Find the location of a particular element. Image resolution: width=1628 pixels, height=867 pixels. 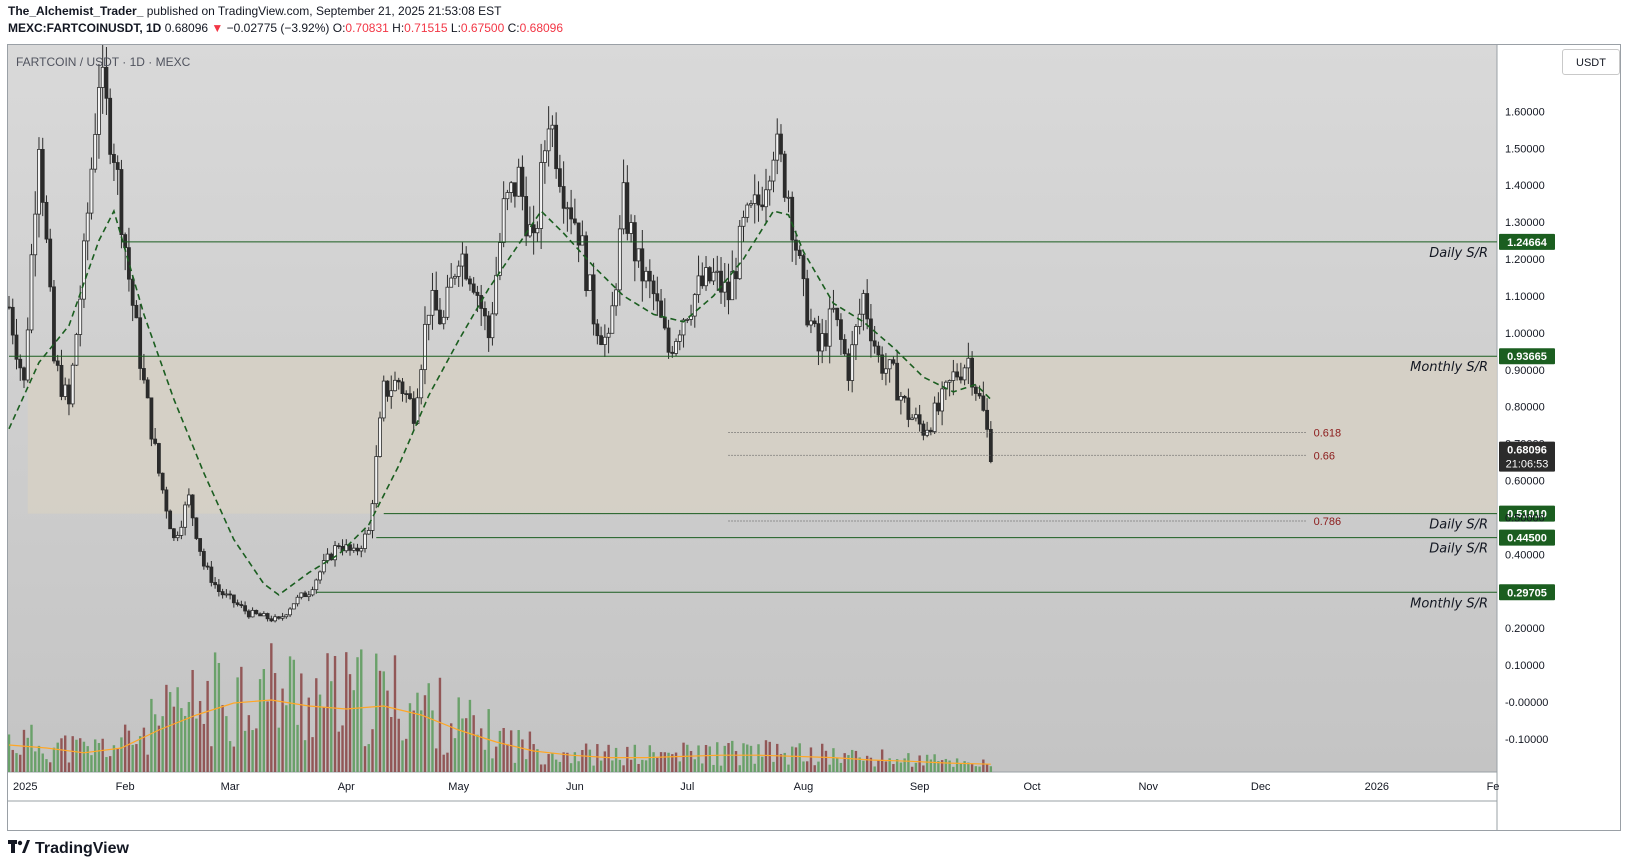

tradingview-logo: TradingView is located at coordinates (68, 849).